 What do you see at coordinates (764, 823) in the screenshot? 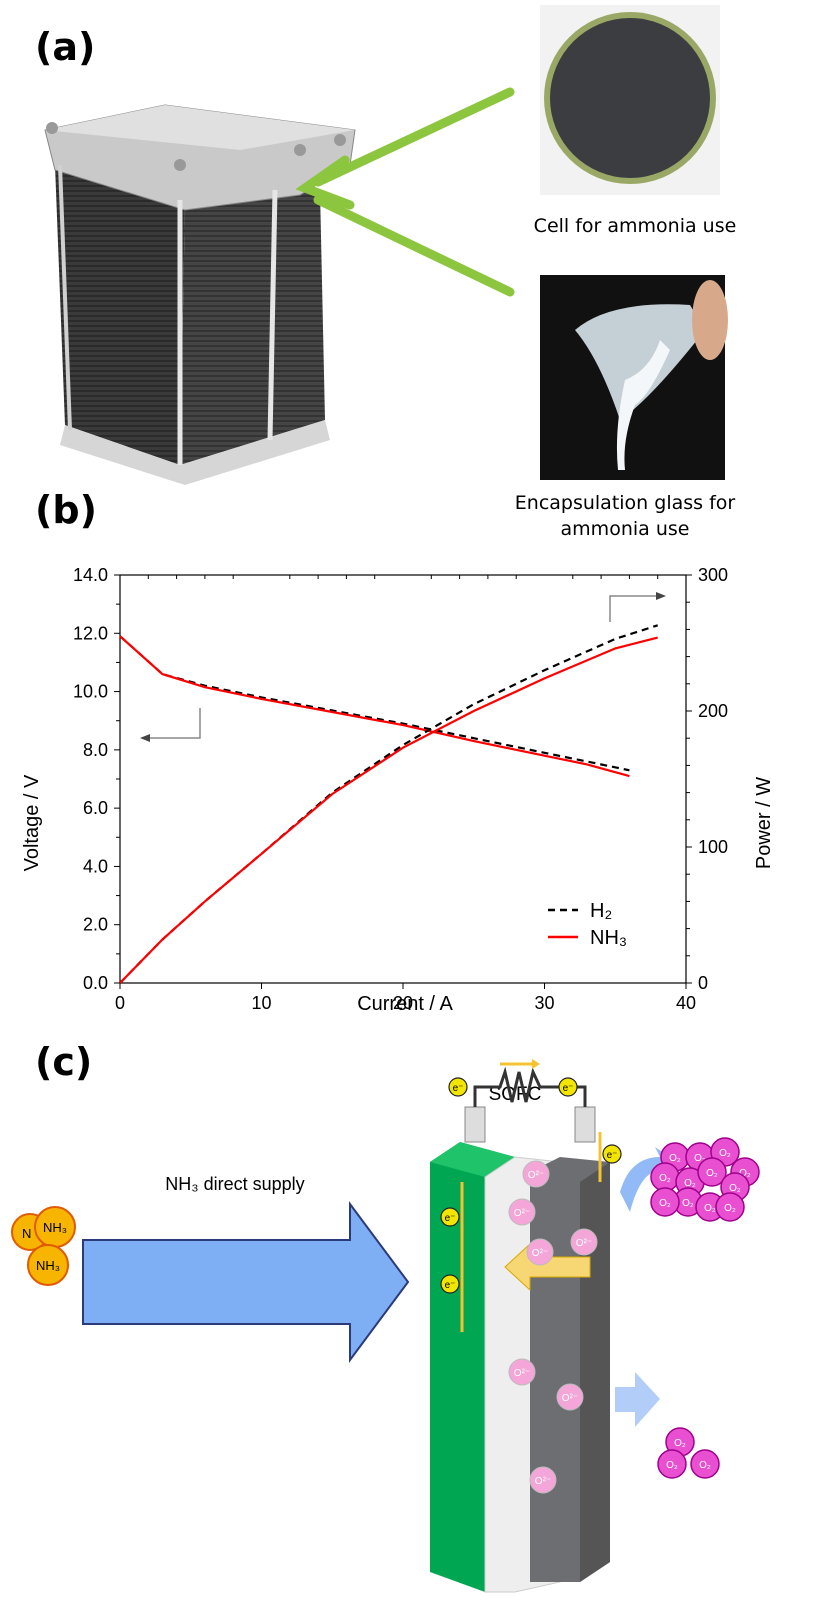
I see `y2-axis-label: Power / W` at bounding box center [764, 823].